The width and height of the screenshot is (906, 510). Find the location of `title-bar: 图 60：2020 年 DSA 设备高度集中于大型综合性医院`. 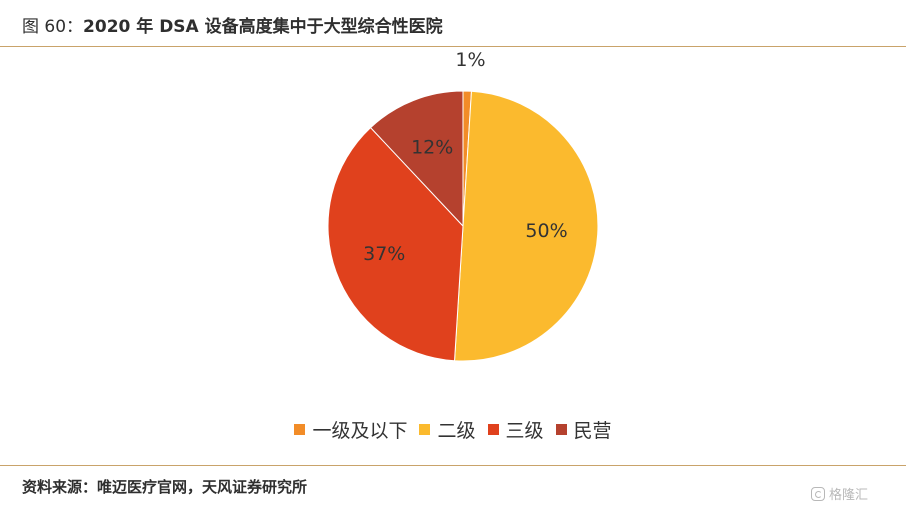

title-bar: 图 60：2020 年 DSA 设备高度集中于大型综合性医院 is located at coordinates (453, 23).